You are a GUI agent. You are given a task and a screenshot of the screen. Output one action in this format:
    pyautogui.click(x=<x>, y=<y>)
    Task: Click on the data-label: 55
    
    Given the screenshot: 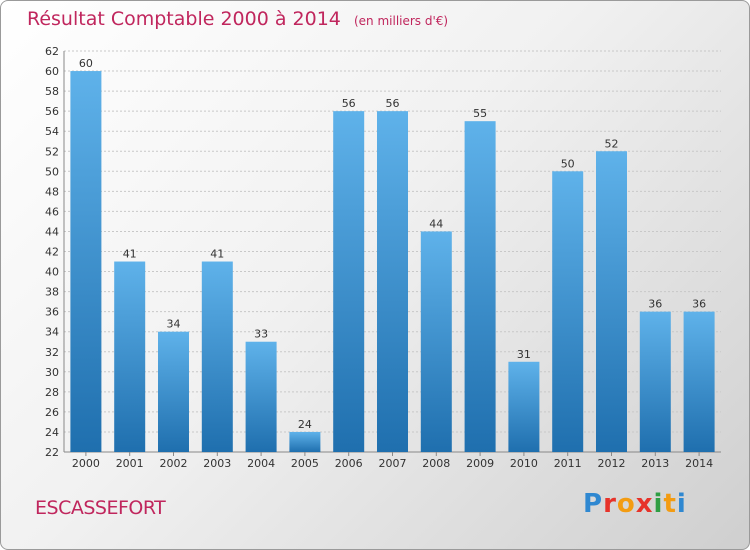 What is the action you would take?
    pyautogui.click(x=480, y=113)
    